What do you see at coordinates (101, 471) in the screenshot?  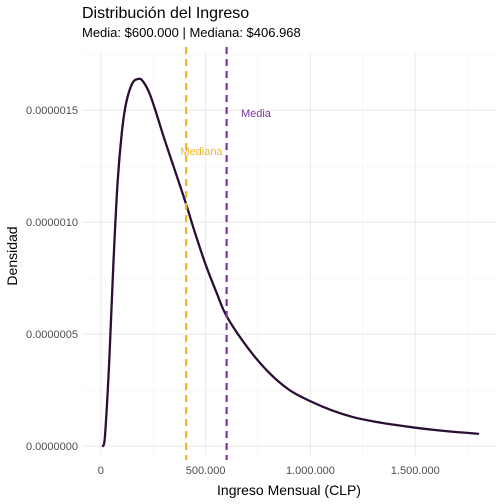 I see `x-tick-label: 0` at bounding box center [101, 471].